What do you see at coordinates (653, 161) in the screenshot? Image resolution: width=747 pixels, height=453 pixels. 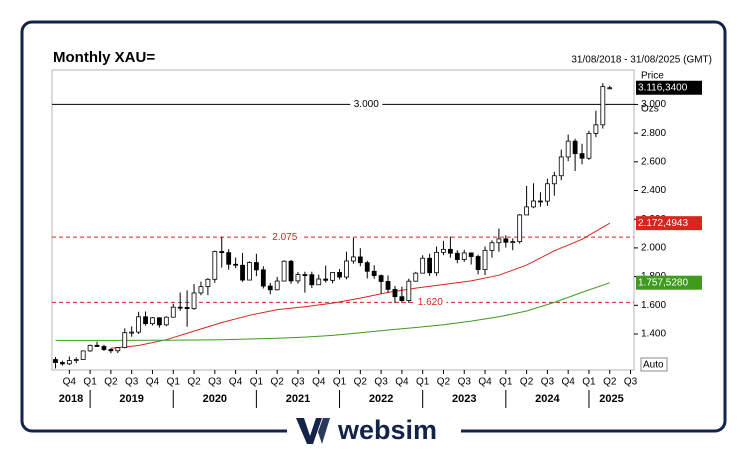 I see `y-tick-label: 2.600` at bounding box center [653, 161].